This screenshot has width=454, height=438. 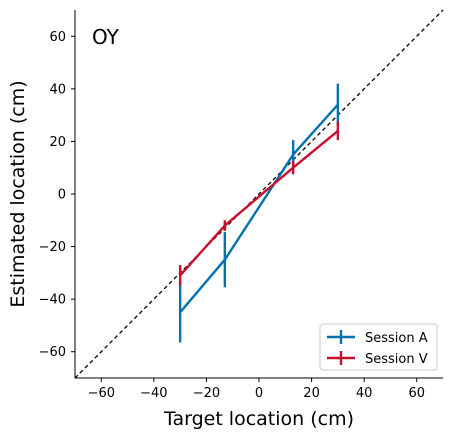 What do you see at coordinates (396, 338) in the screenshot?
I see `legend-label-session-a: Session A` at bounding box center [396, 338].